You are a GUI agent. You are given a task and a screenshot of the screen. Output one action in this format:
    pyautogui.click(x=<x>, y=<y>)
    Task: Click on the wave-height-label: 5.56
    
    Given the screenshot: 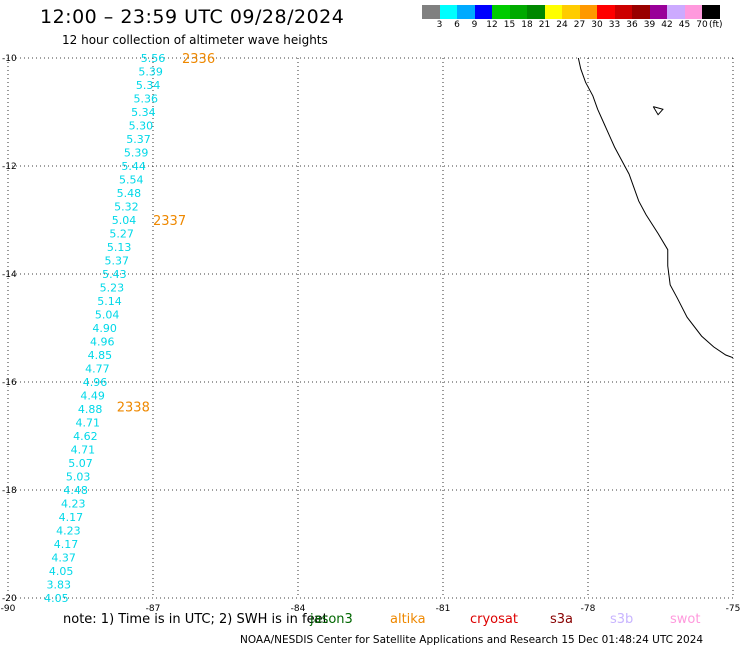 What is the action you would take?
    pyautogui.click(x=153, y=58)
    